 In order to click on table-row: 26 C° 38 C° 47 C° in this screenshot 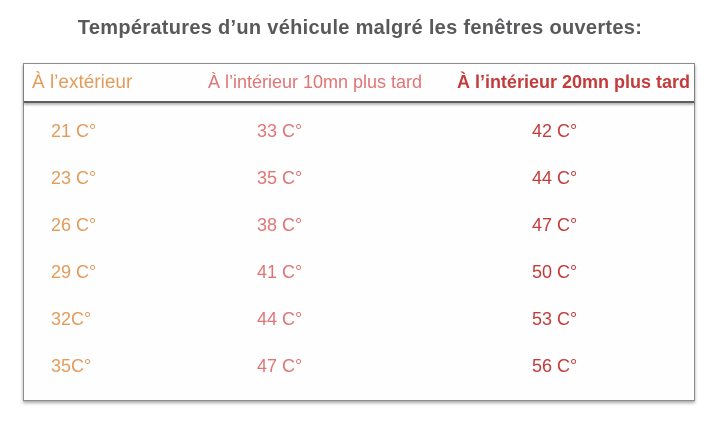, I will do `click(359, 225)`.